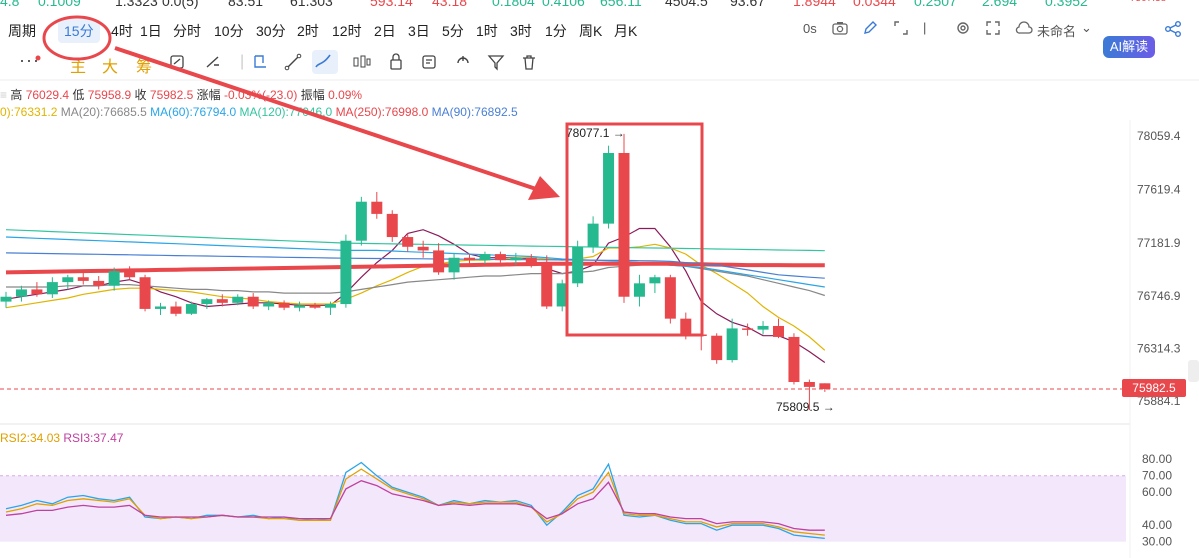  What do you see at coordinates (22, 31) in the screenshot?
I see `period-label: 周期` at bounding box center [22, 31].